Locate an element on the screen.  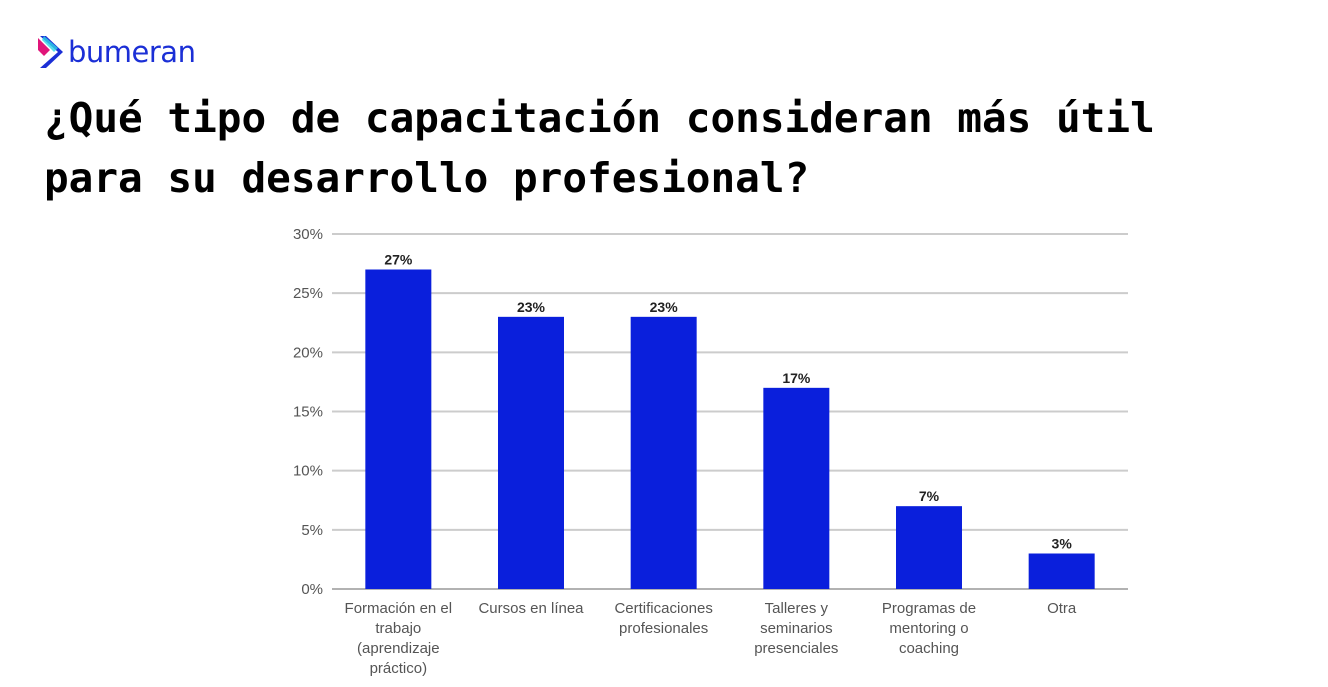
bumeran-logo: bumeran is located at coordinates (116, 52).